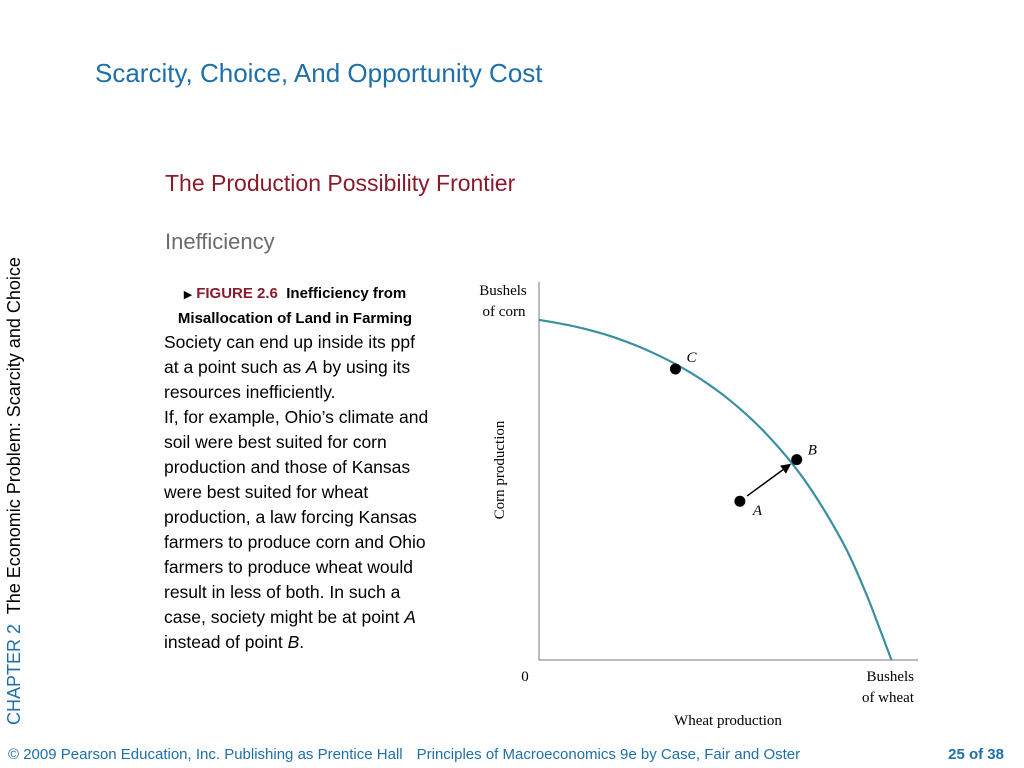 The width and height of the screenshot is (1024, 768). I want to click on point-a, so click(740, 501).